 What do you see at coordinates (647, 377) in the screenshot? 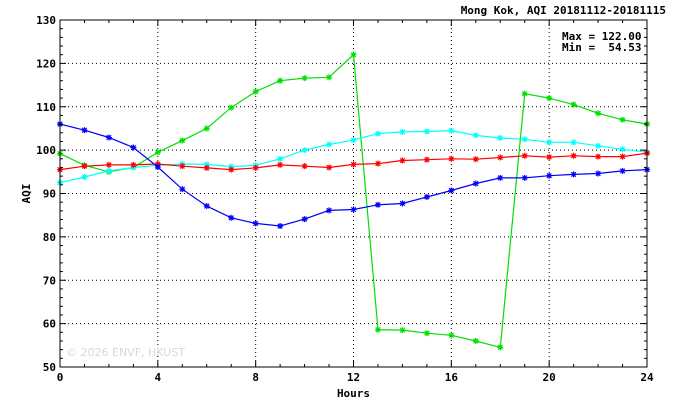
I see `x-tick-label: 24` at bounding box center [647, 377].